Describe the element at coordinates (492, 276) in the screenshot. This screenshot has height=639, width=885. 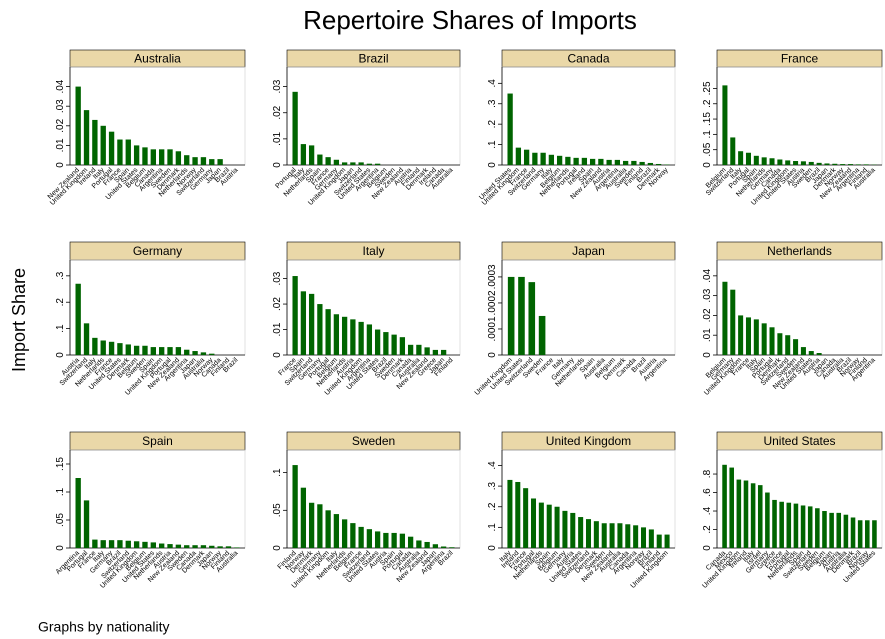
I see `y-tick-label: .0003` at that location.